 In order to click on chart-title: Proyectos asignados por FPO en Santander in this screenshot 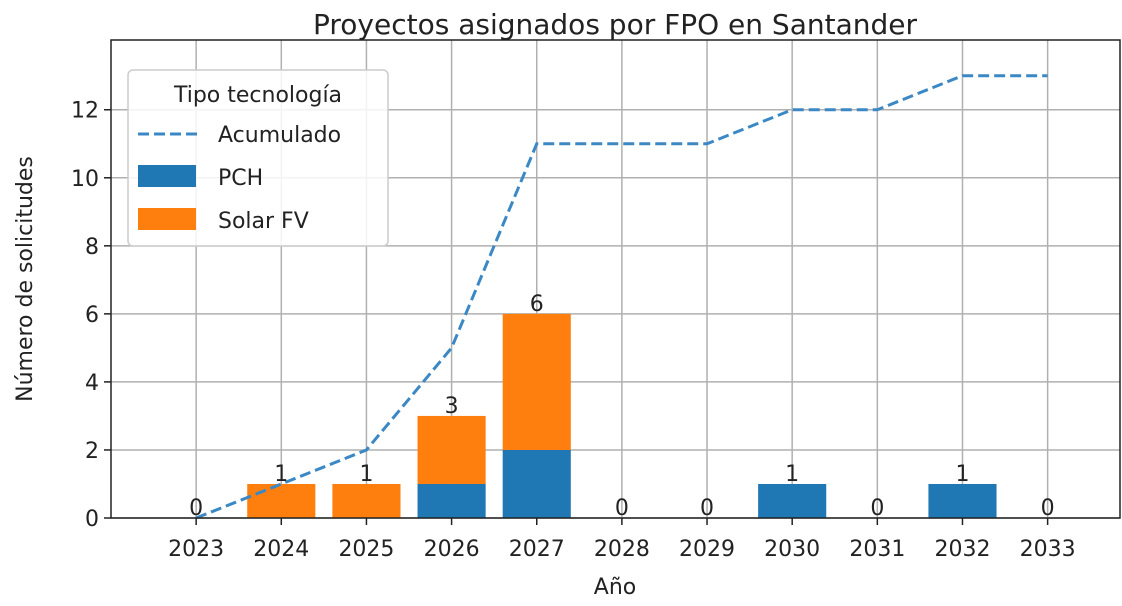, I will do `click(615, 24)`.